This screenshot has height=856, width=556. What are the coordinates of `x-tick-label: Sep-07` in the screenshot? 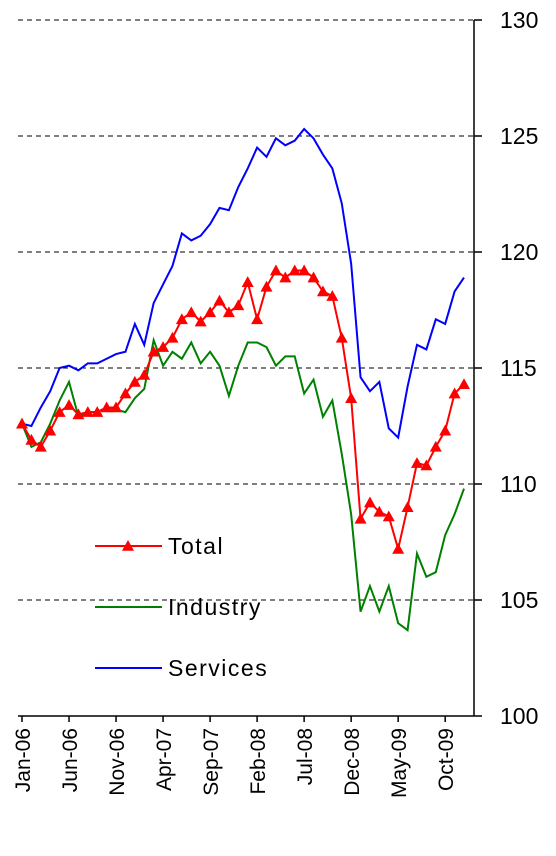 It's located at (211, 762).